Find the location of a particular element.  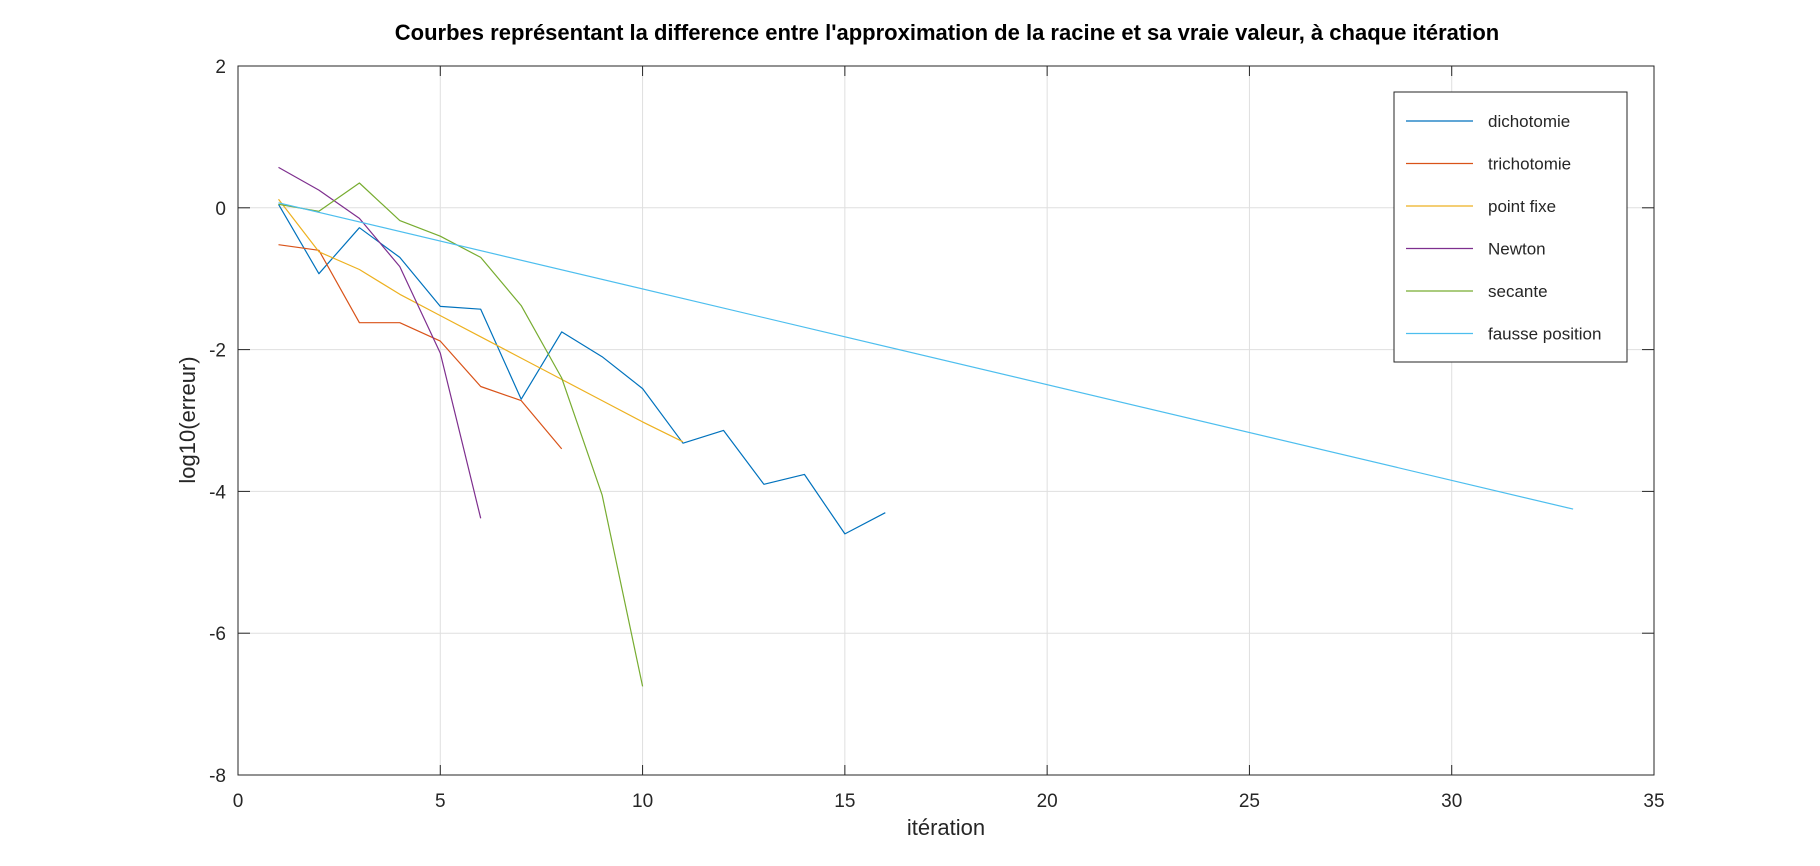

x-tick-label: 25 is located at coordinates (1249, 801).